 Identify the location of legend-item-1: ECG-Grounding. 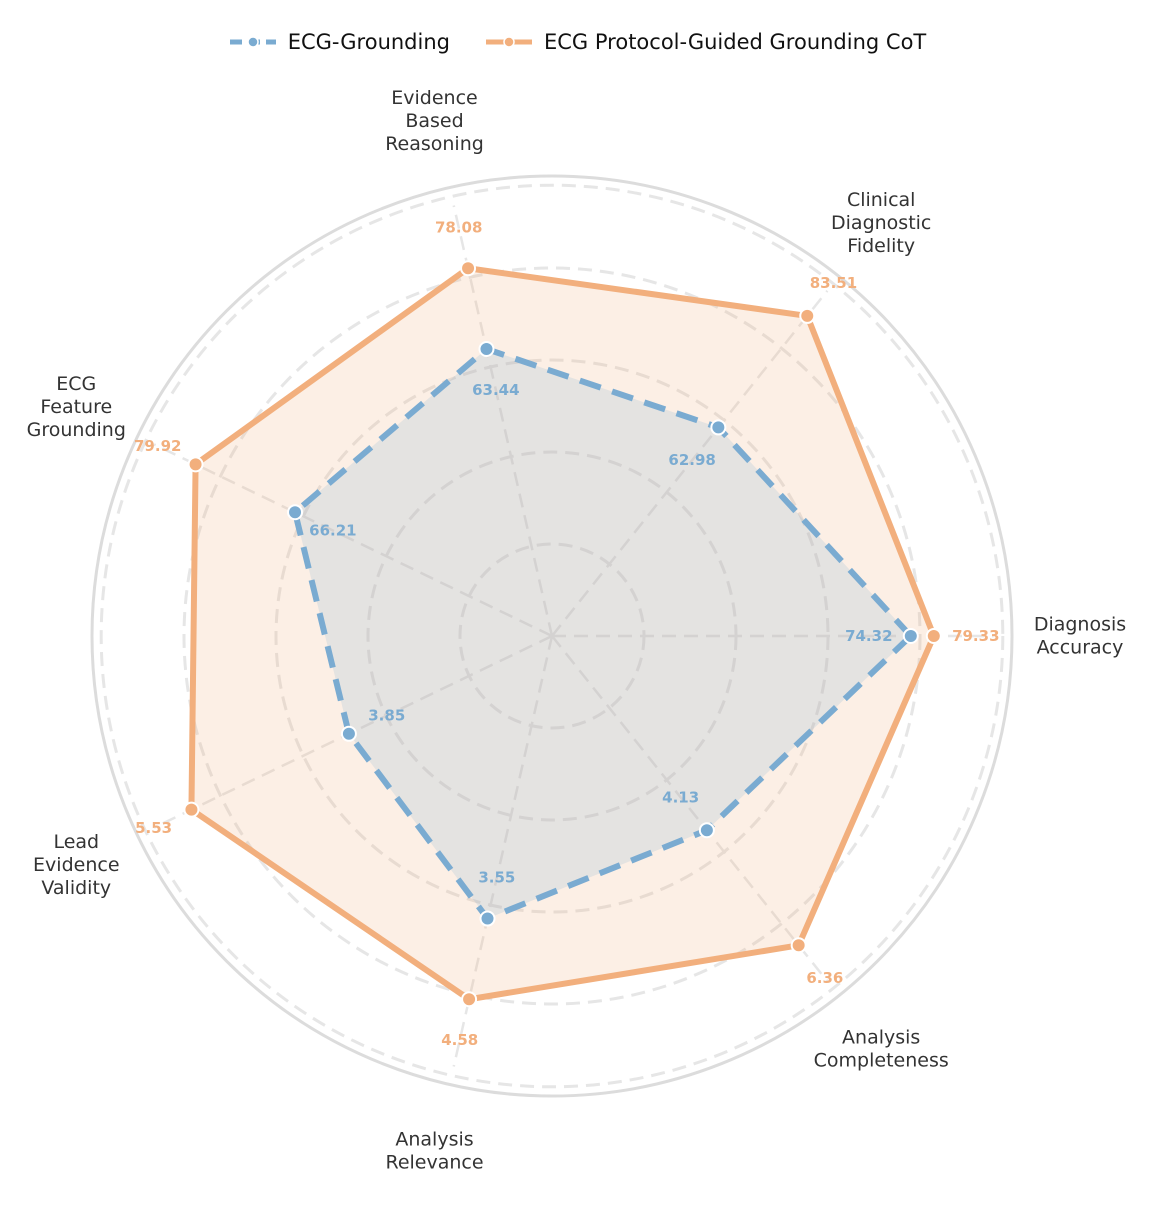
(339, 42).